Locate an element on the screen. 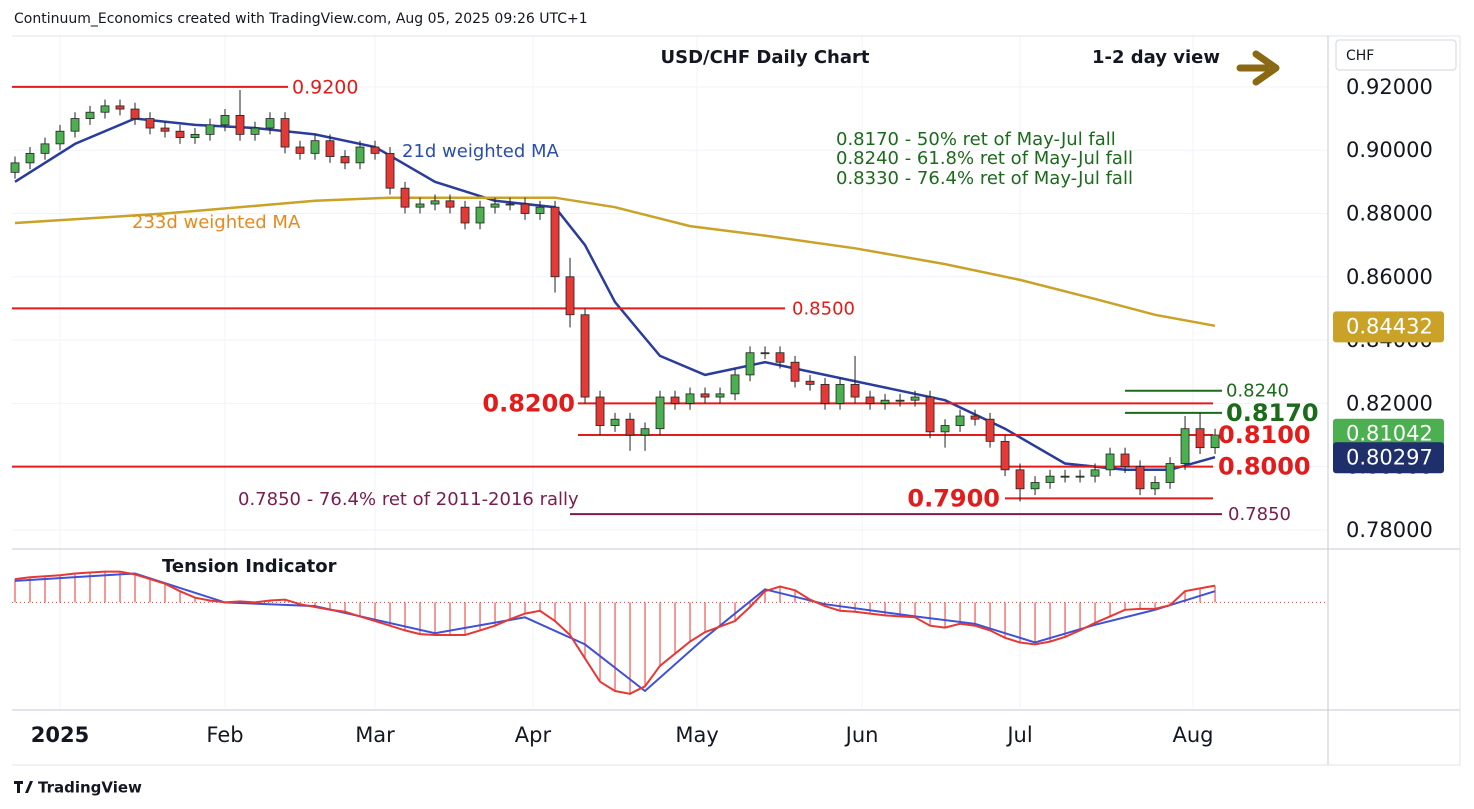  level-label: 0.9200 is located at coordinates (325, 87).